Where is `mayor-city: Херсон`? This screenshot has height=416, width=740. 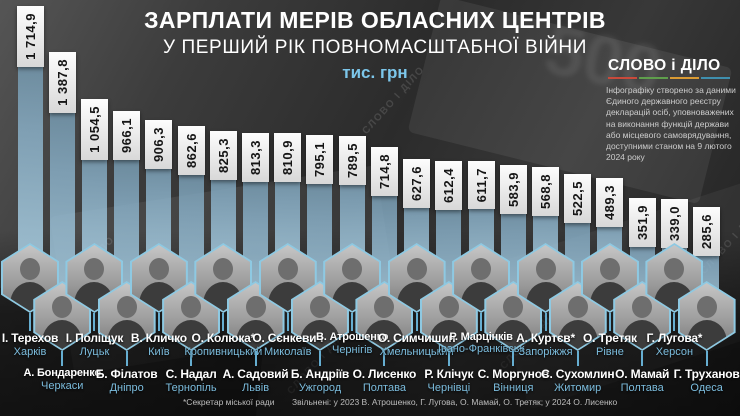
mayor-city: Херсон is located at coordinates (674, 352).